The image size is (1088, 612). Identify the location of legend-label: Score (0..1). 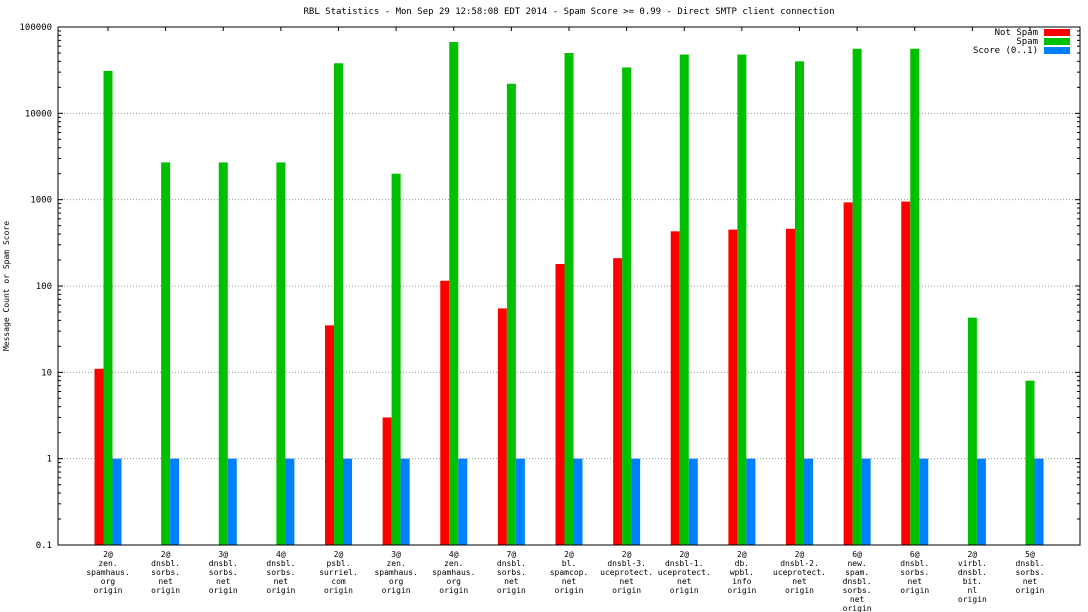
(1005, 51).